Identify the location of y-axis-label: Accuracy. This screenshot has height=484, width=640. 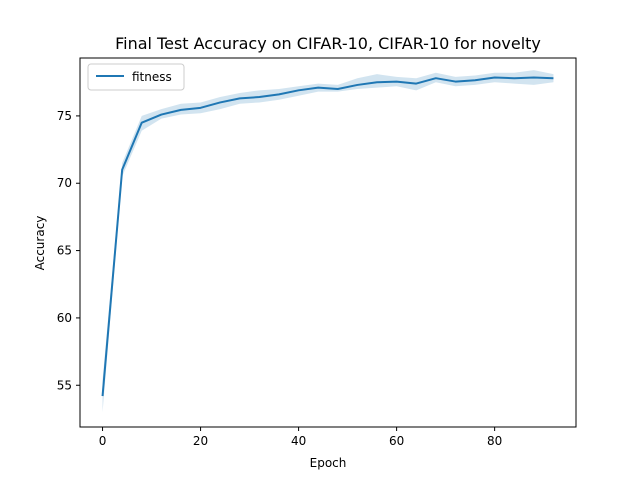
(40, 243).